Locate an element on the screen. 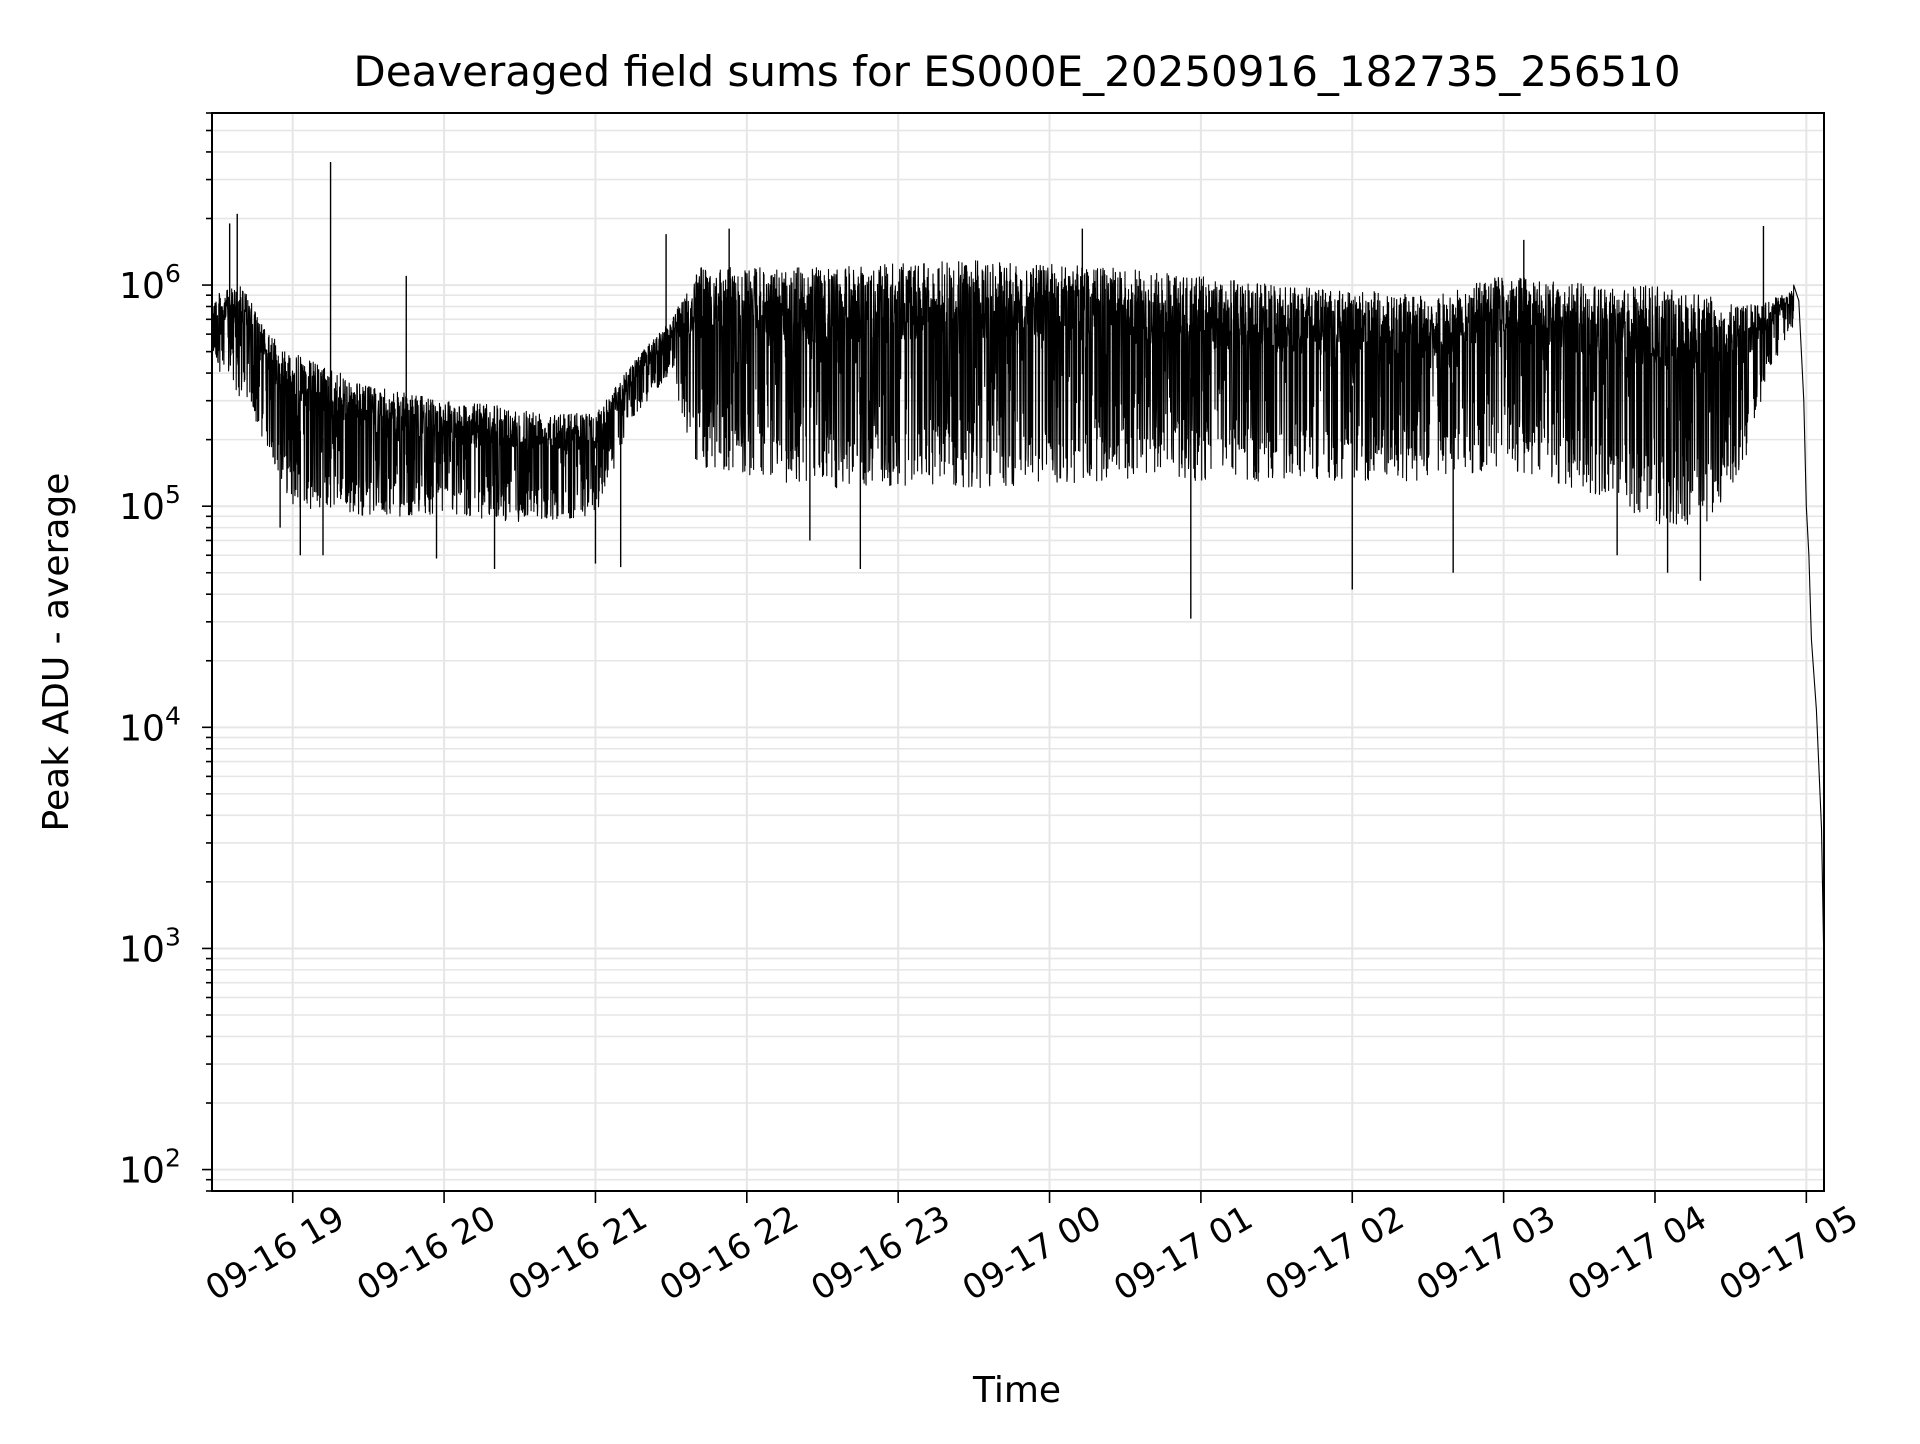  y-tick-exponent: 6 is located at coordinates (173, 273).